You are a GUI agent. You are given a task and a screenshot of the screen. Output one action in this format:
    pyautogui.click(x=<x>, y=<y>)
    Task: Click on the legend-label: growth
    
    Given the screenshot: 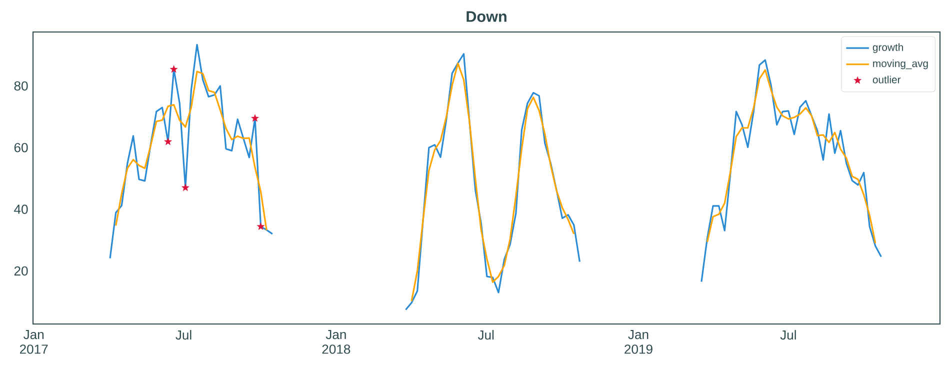 What is the action you would take?
    pyautogui.click(x=887, y=48)
    